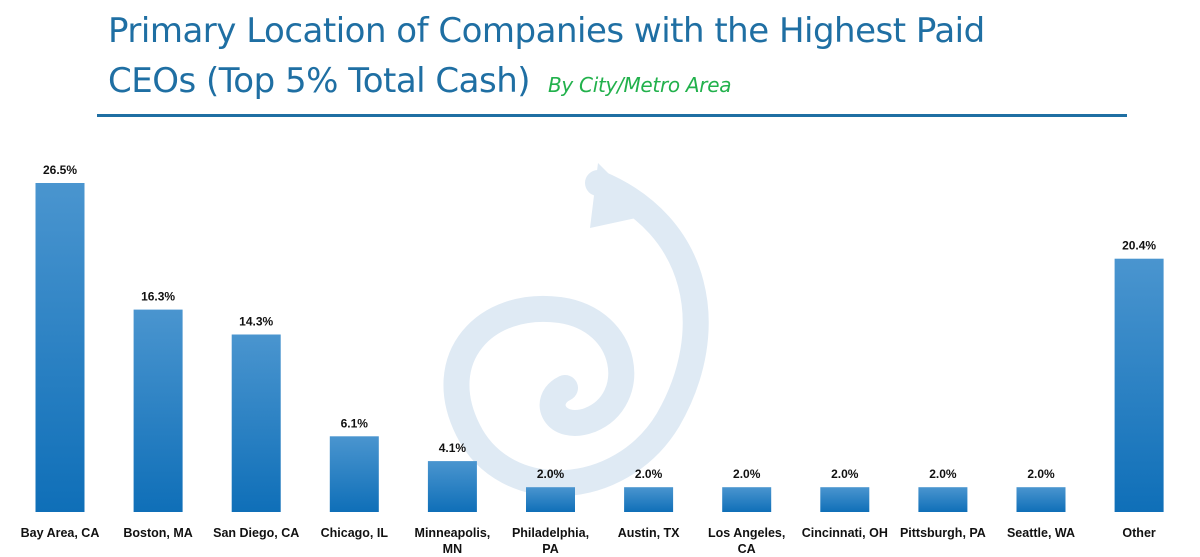  What do you see at coordinates (158, 297) in the screenshot?
I see `value-label-1: 16.3%` at bounding box center [158, 297].